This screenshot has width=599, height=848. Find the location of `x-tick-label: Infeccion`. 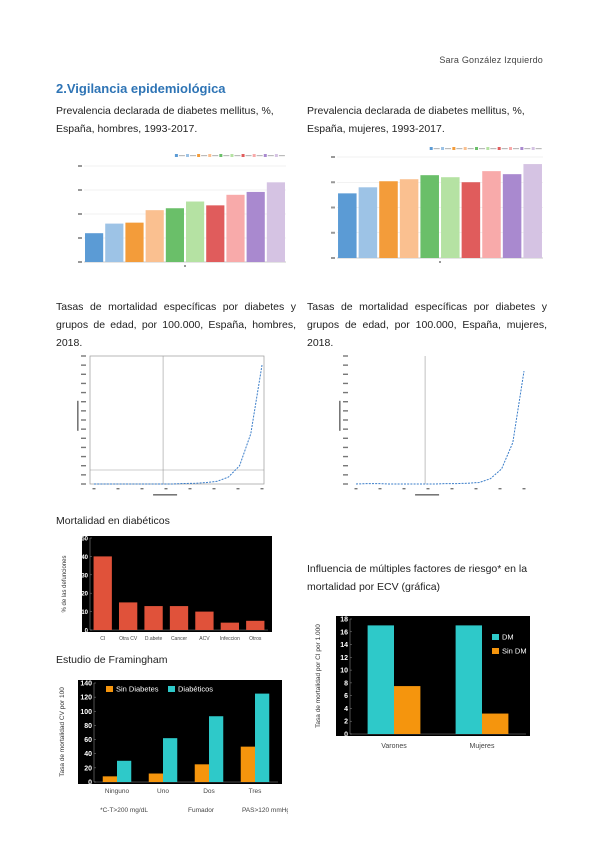

x-tick-label: Infeccion is located at coordinates (230, 639).